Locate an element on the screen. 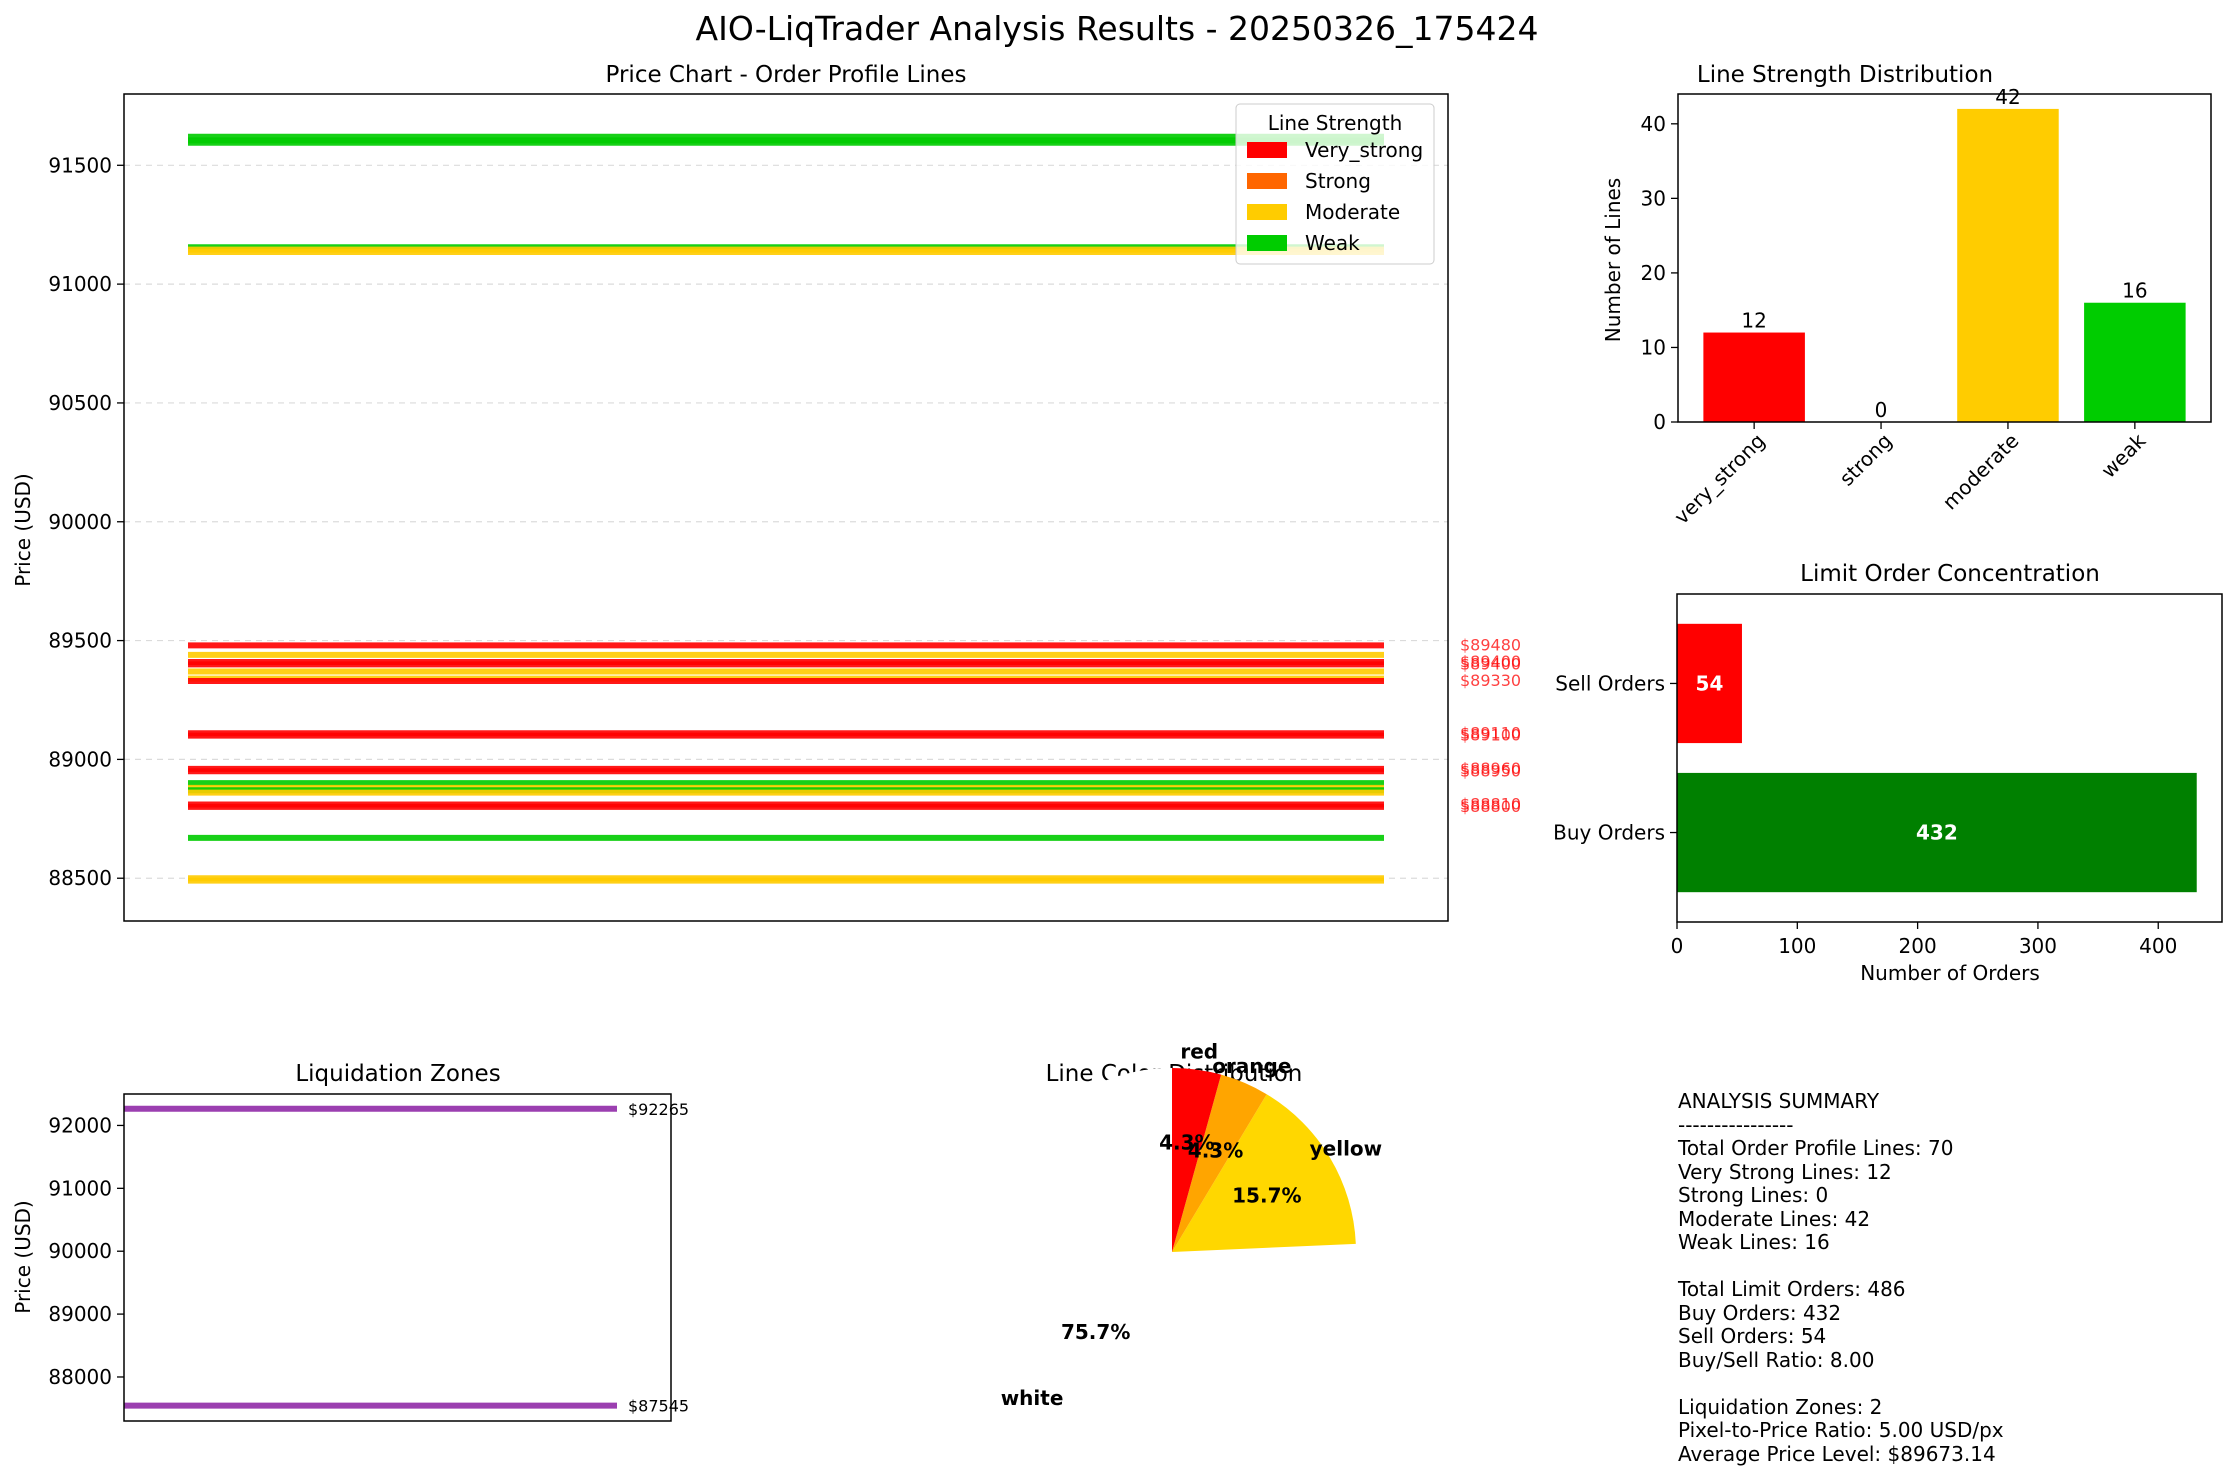 This screenshot has height=1474, width=2234. concentration-ytick-label: Buy Orders is located at coordinates (1609, 833).